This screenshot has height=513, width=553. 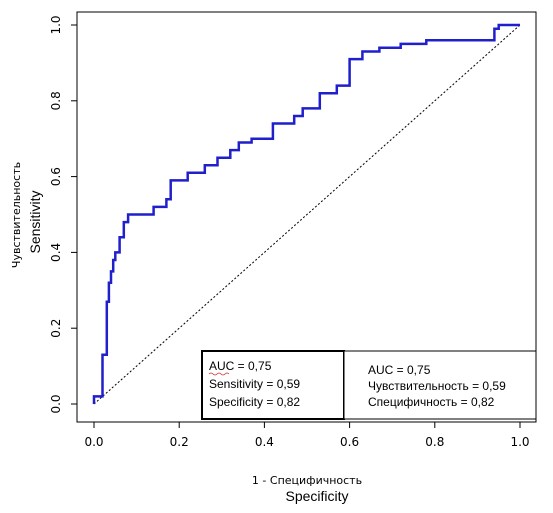 I want to click on x-axis-title-ru: 1 - Специфичность, so click(x=307, y=480).